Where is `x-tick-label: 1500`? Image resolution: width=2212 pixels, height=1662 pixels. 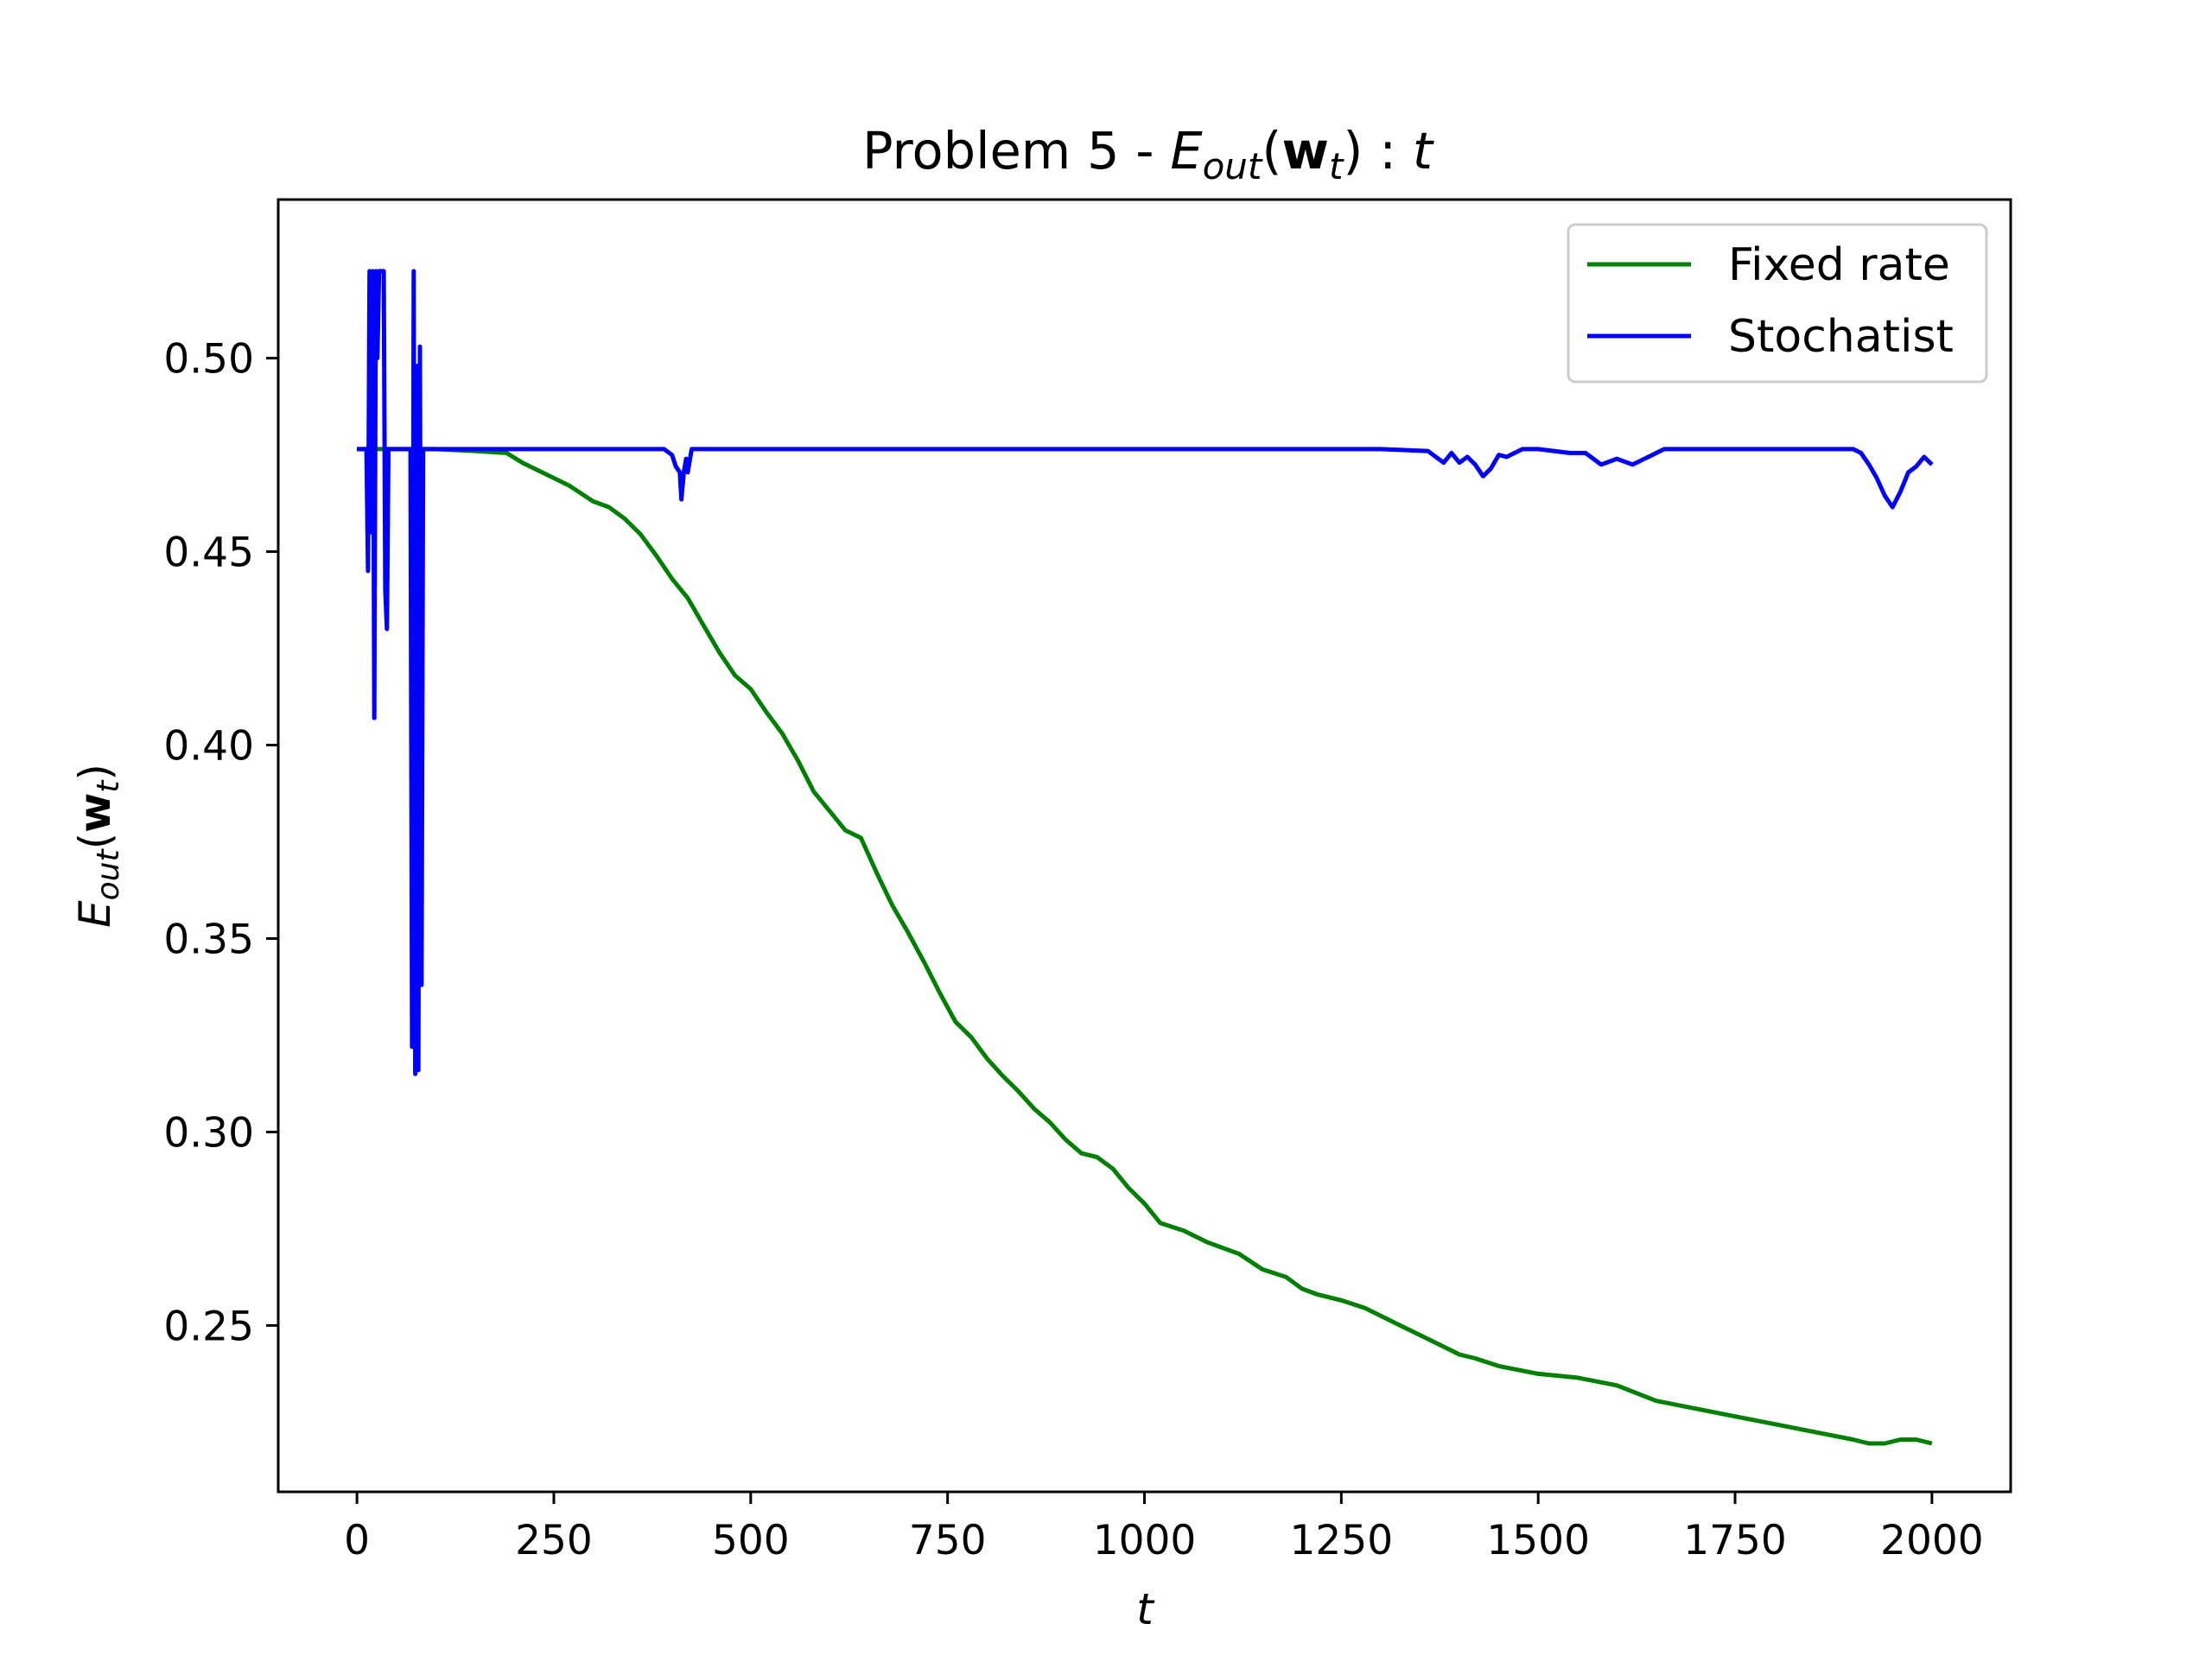
x-tick-label: 1500 is located at coordinates (1538, 1540).